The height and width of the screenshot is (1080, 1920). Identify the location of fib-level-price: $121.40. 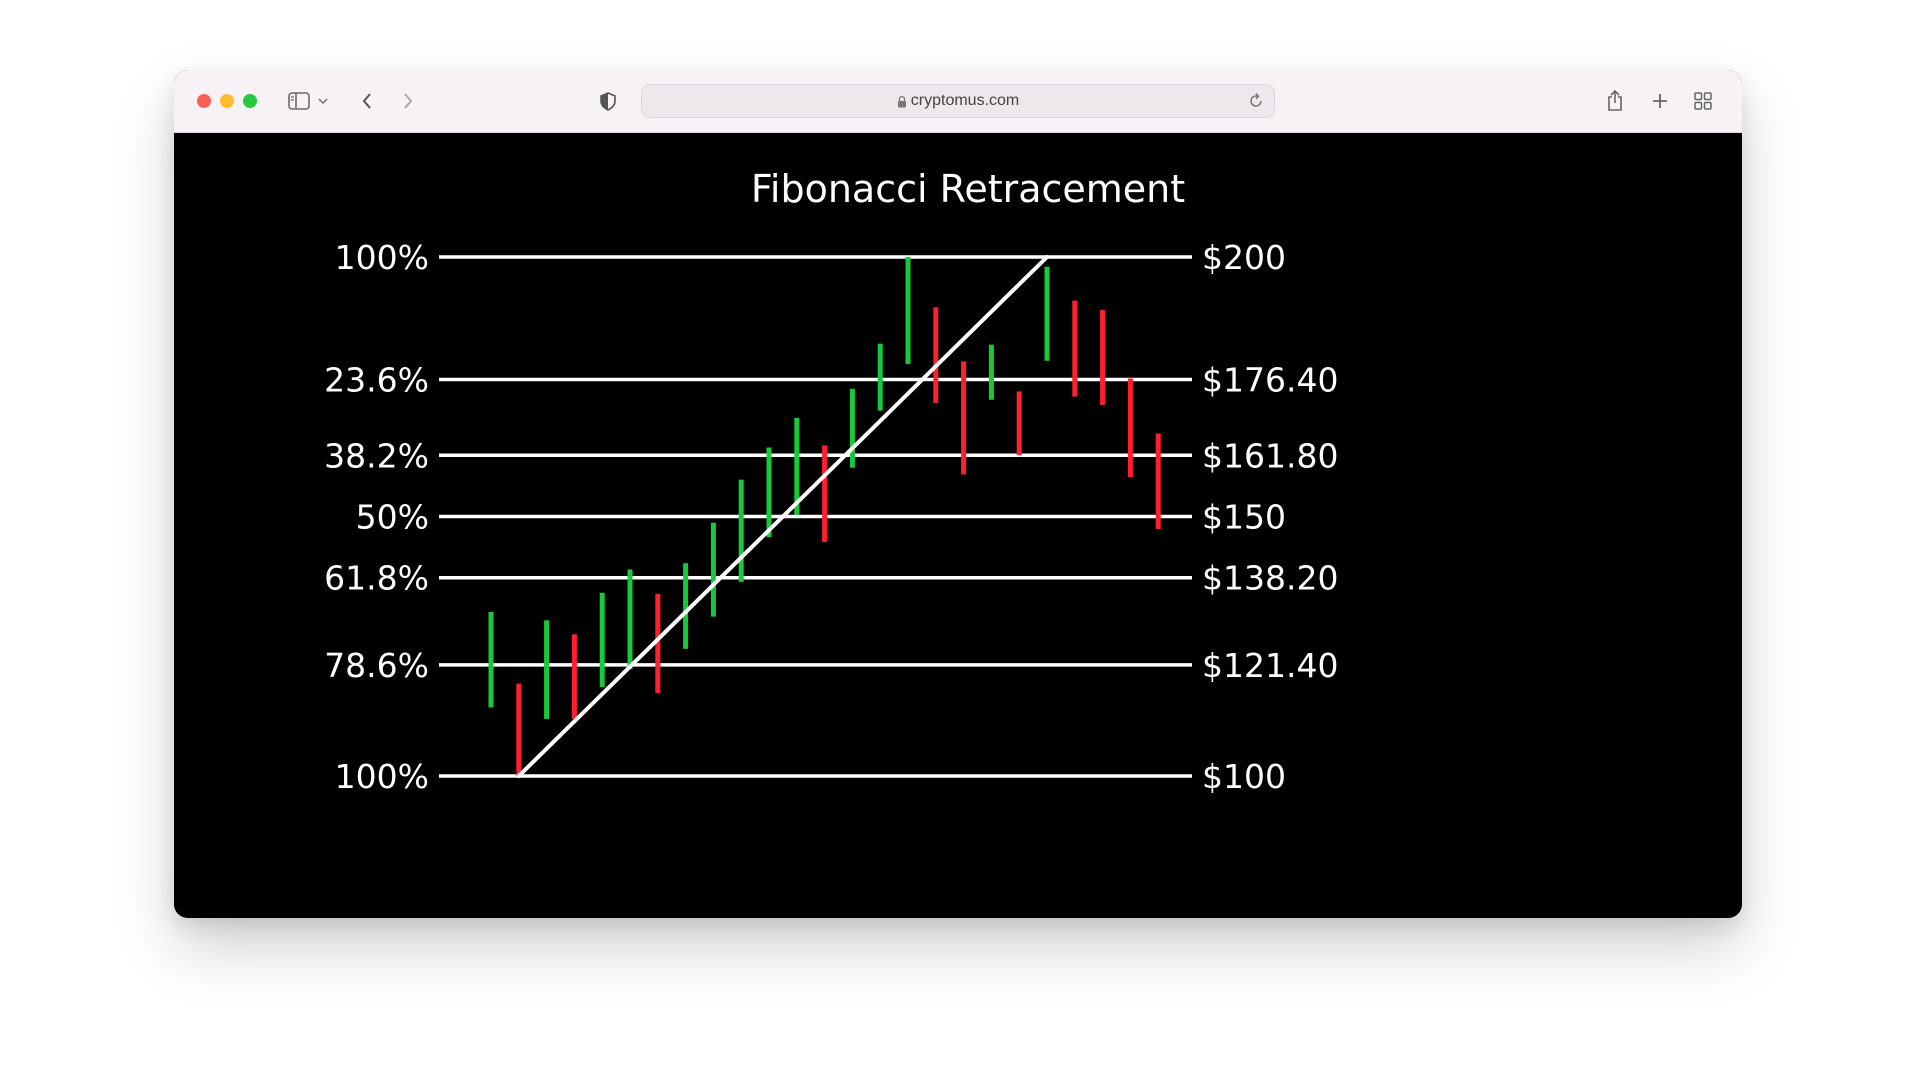
(1270, 665).